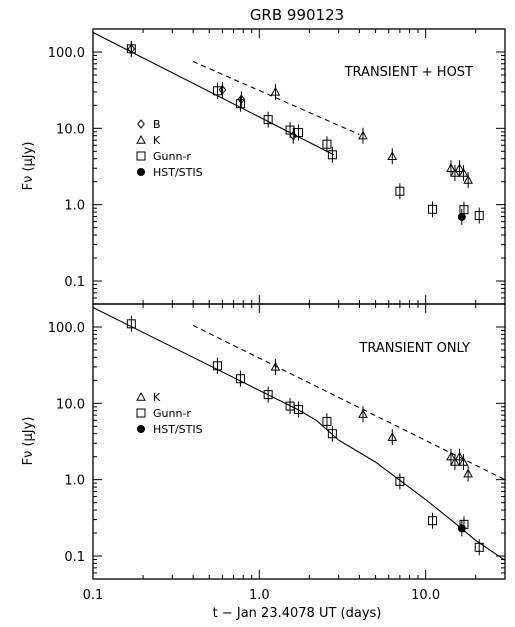 This screenshot has height=627, width=515. Describe the element at coordinates (141, 124) in the screenshot. I see `legend-marker-b` at that location.